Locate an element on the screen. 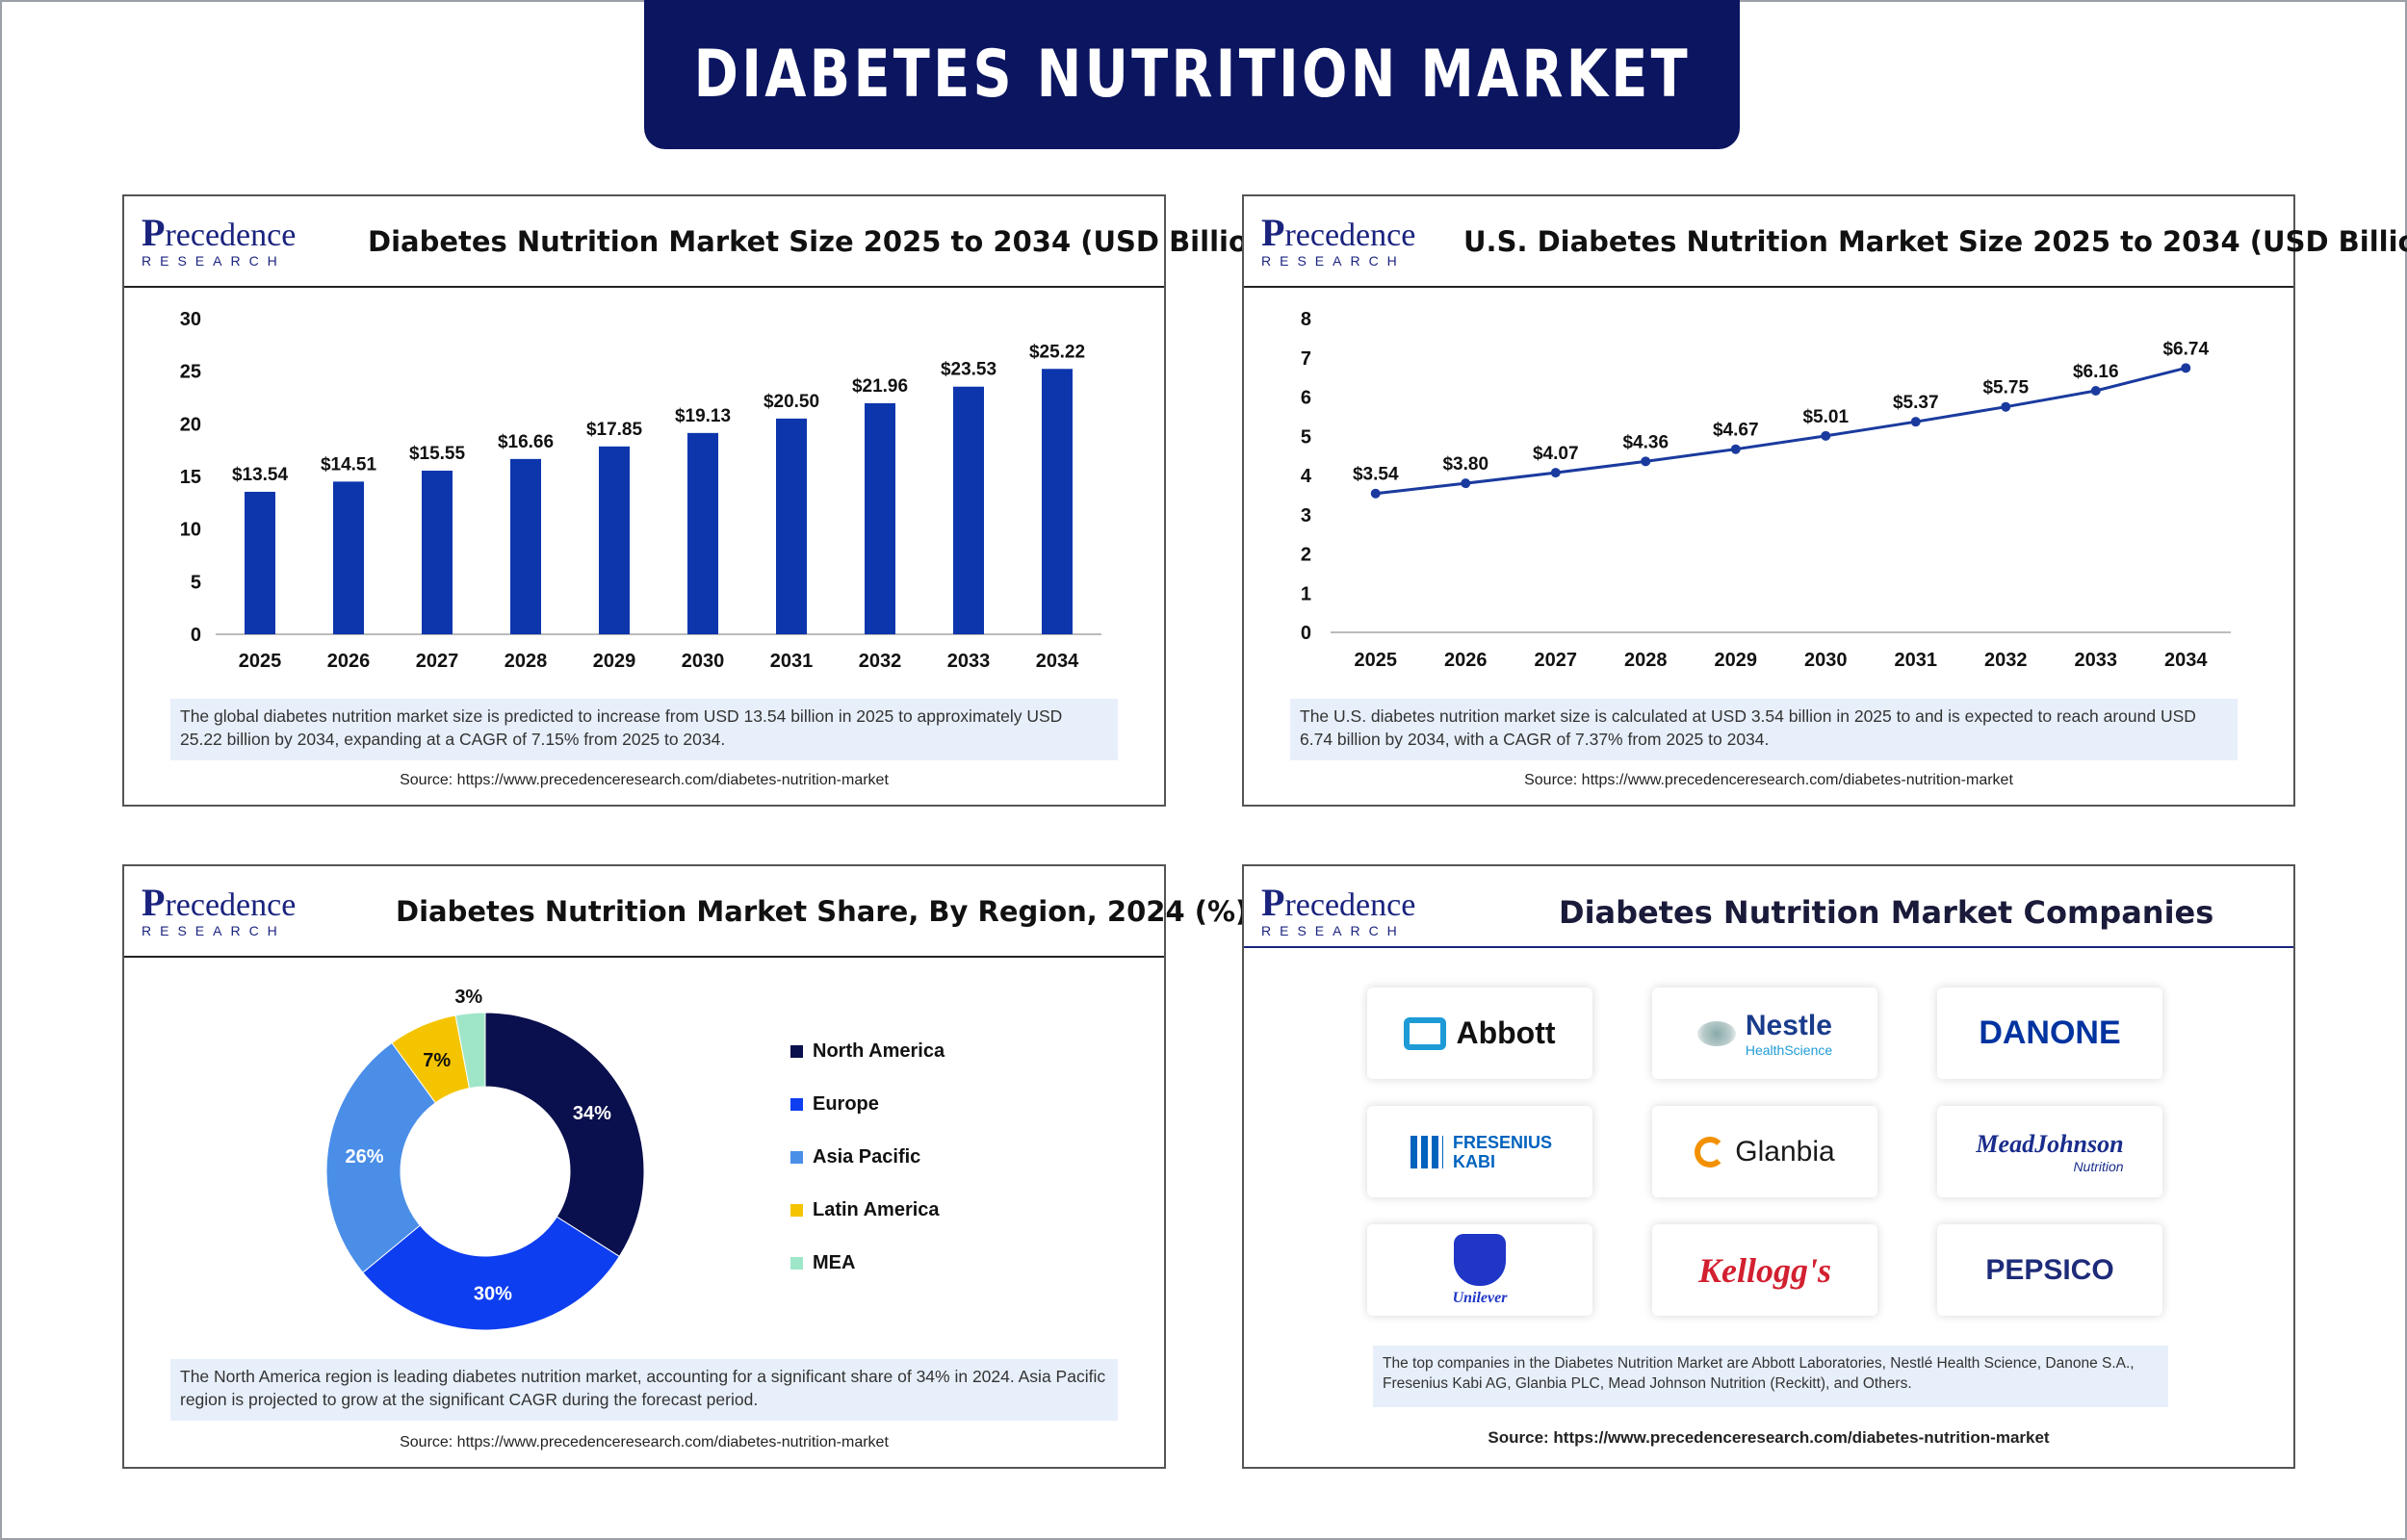  x-tick-label: 2032 is located at coordinates (2006, 660).